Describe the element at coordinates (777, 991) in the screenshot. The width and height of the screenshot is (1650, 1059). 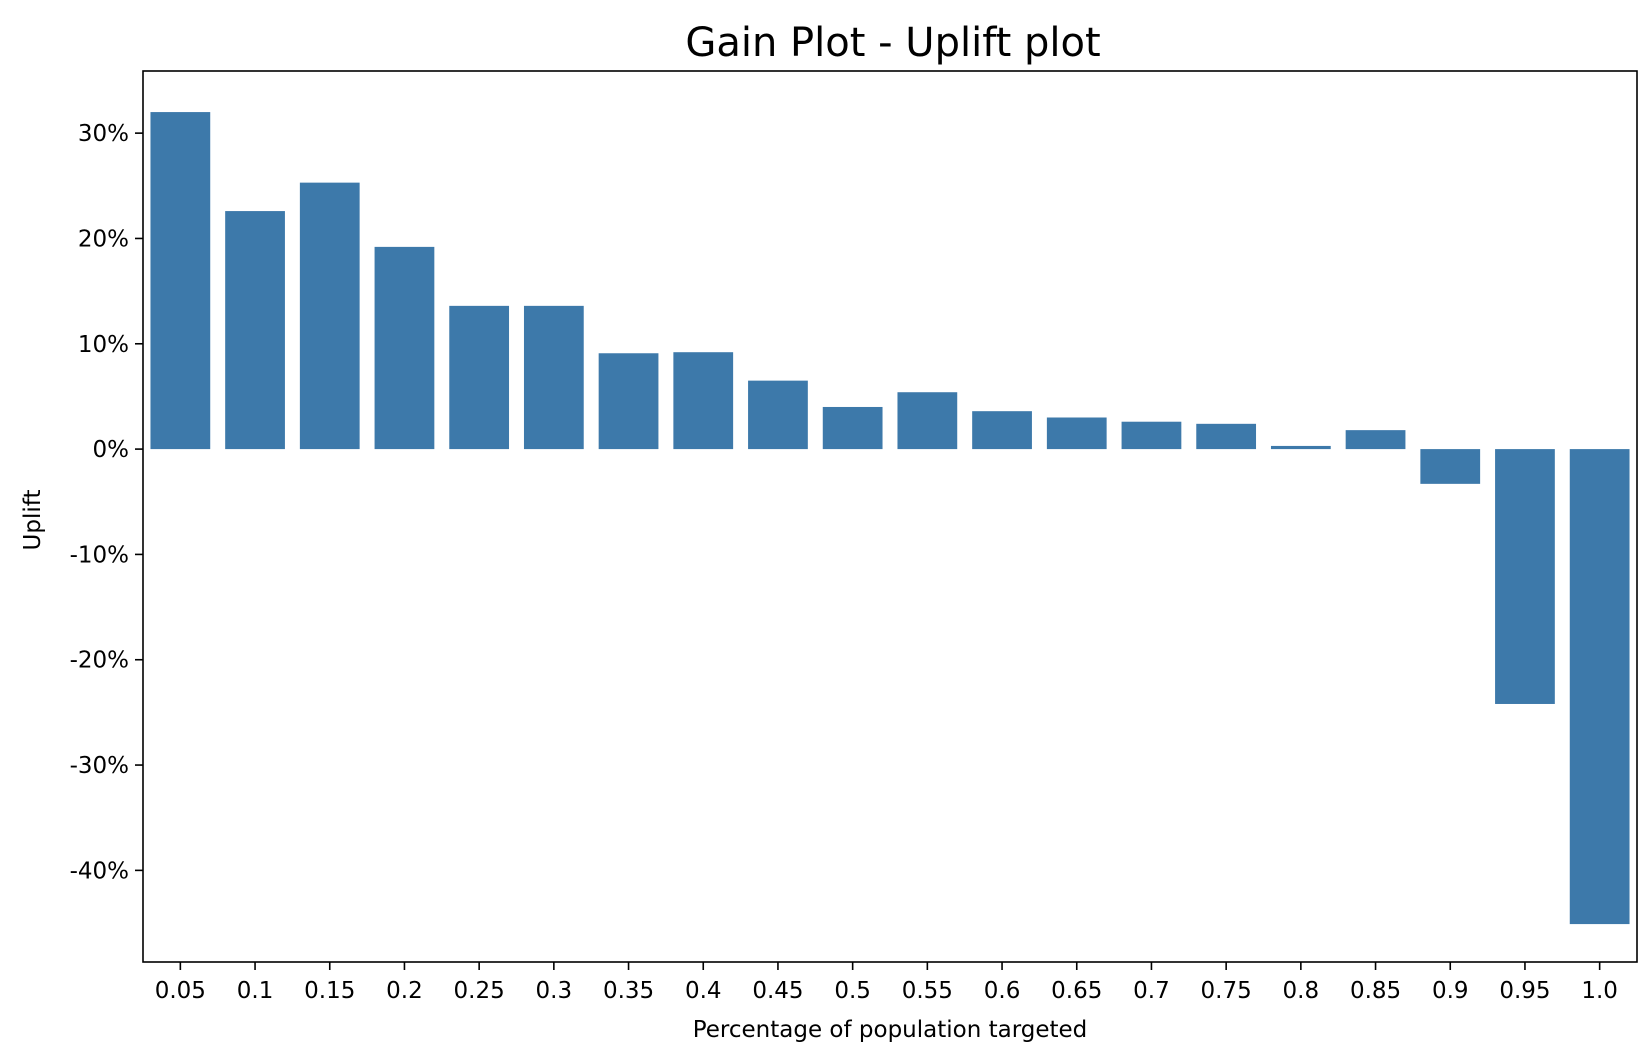
I see `x-tick-label: 0.45` at that location.